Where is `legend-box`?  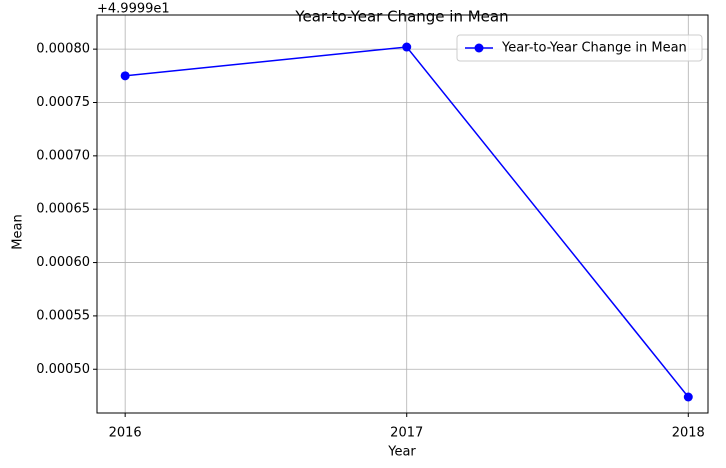 legend-box is located at coordinates (579, 48).